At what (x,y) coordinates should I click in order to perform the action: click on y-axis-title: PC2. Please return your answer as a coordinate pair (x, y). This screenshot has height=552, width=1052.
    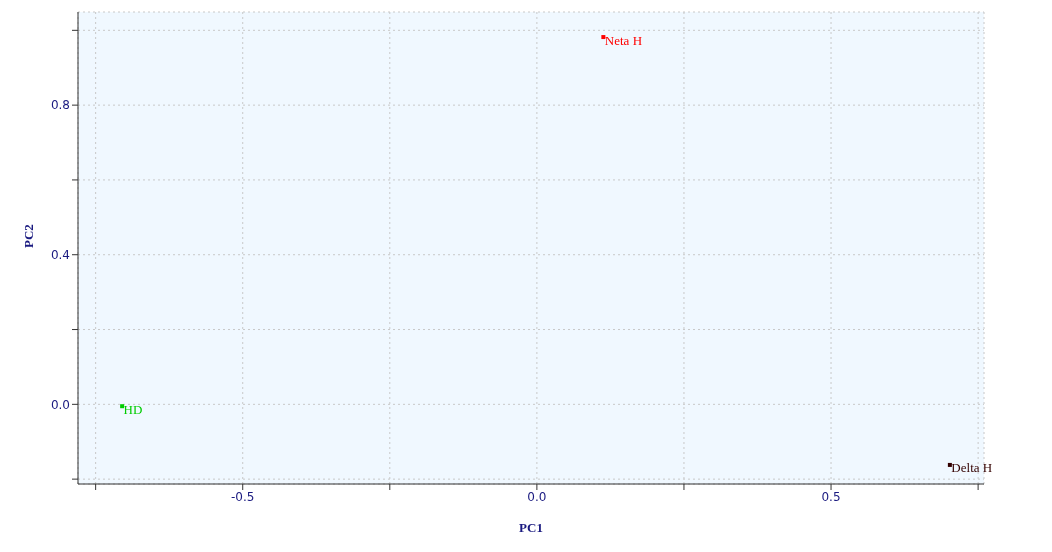
    Looking at the image, I should click on (28, 236).